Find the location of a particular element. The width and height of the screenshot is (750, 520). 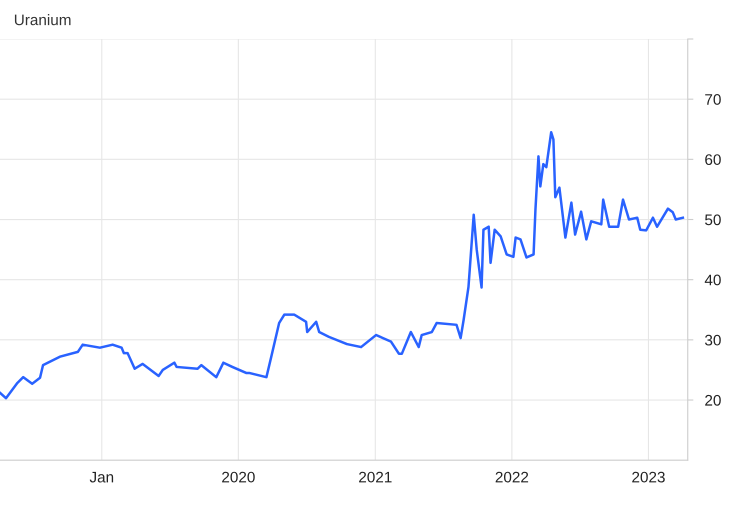

x-tick-label: 2022 is located at coordinates (512, 477).